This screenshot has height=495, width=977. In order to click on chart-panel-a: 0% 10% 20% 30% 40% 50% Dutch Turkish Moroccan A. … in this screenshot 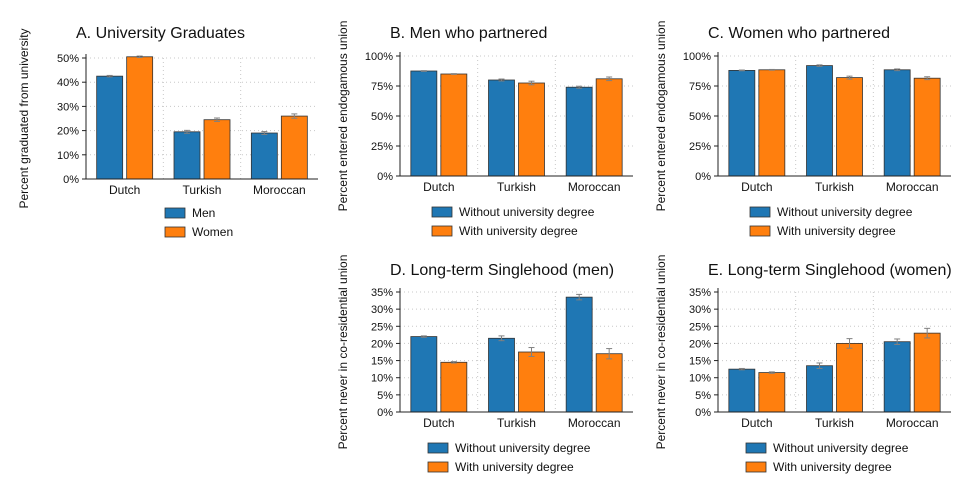, I will do `click(167, 132)`.